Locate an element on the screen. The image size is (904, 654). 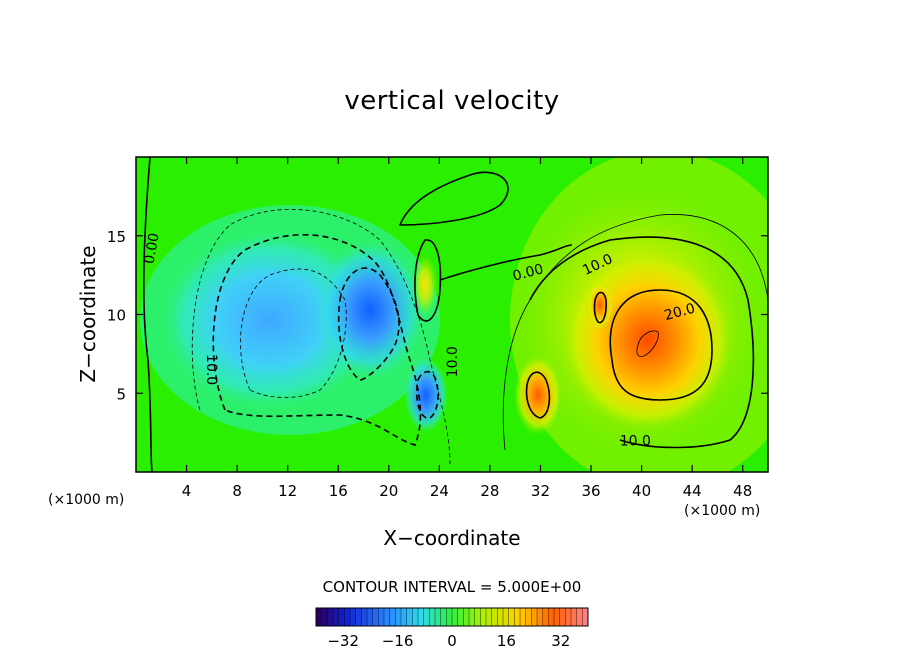
colorbar-tick-label: 0 is located at coordinates (452, 641).